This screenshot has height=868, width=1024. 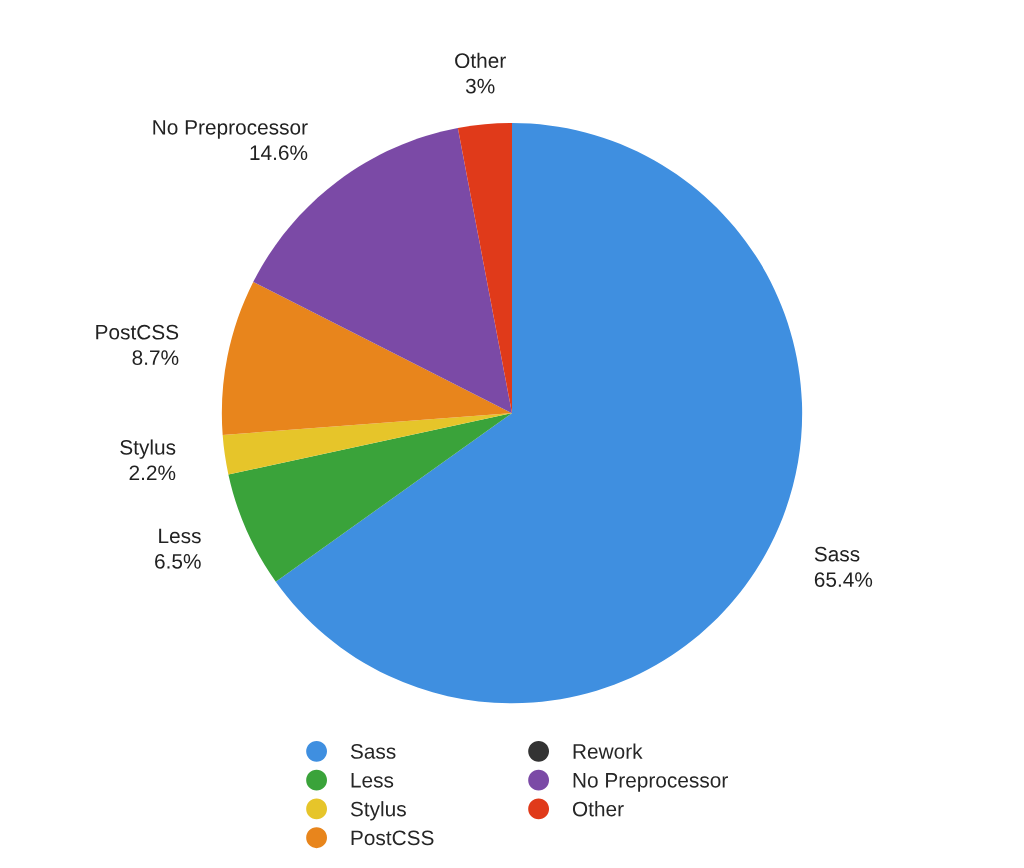 I want to click on slice-label: Less, so click(x=180, y=536).